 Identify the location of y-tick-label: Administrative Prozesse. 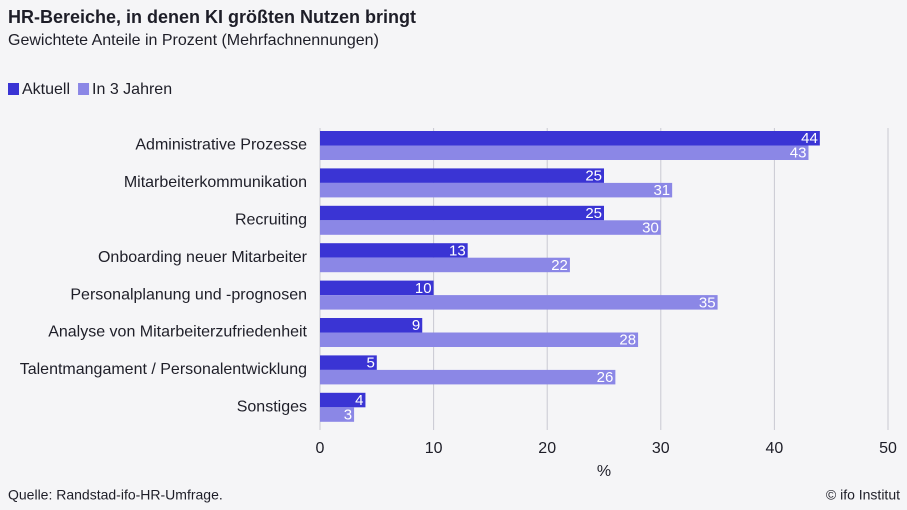
(221, 145).